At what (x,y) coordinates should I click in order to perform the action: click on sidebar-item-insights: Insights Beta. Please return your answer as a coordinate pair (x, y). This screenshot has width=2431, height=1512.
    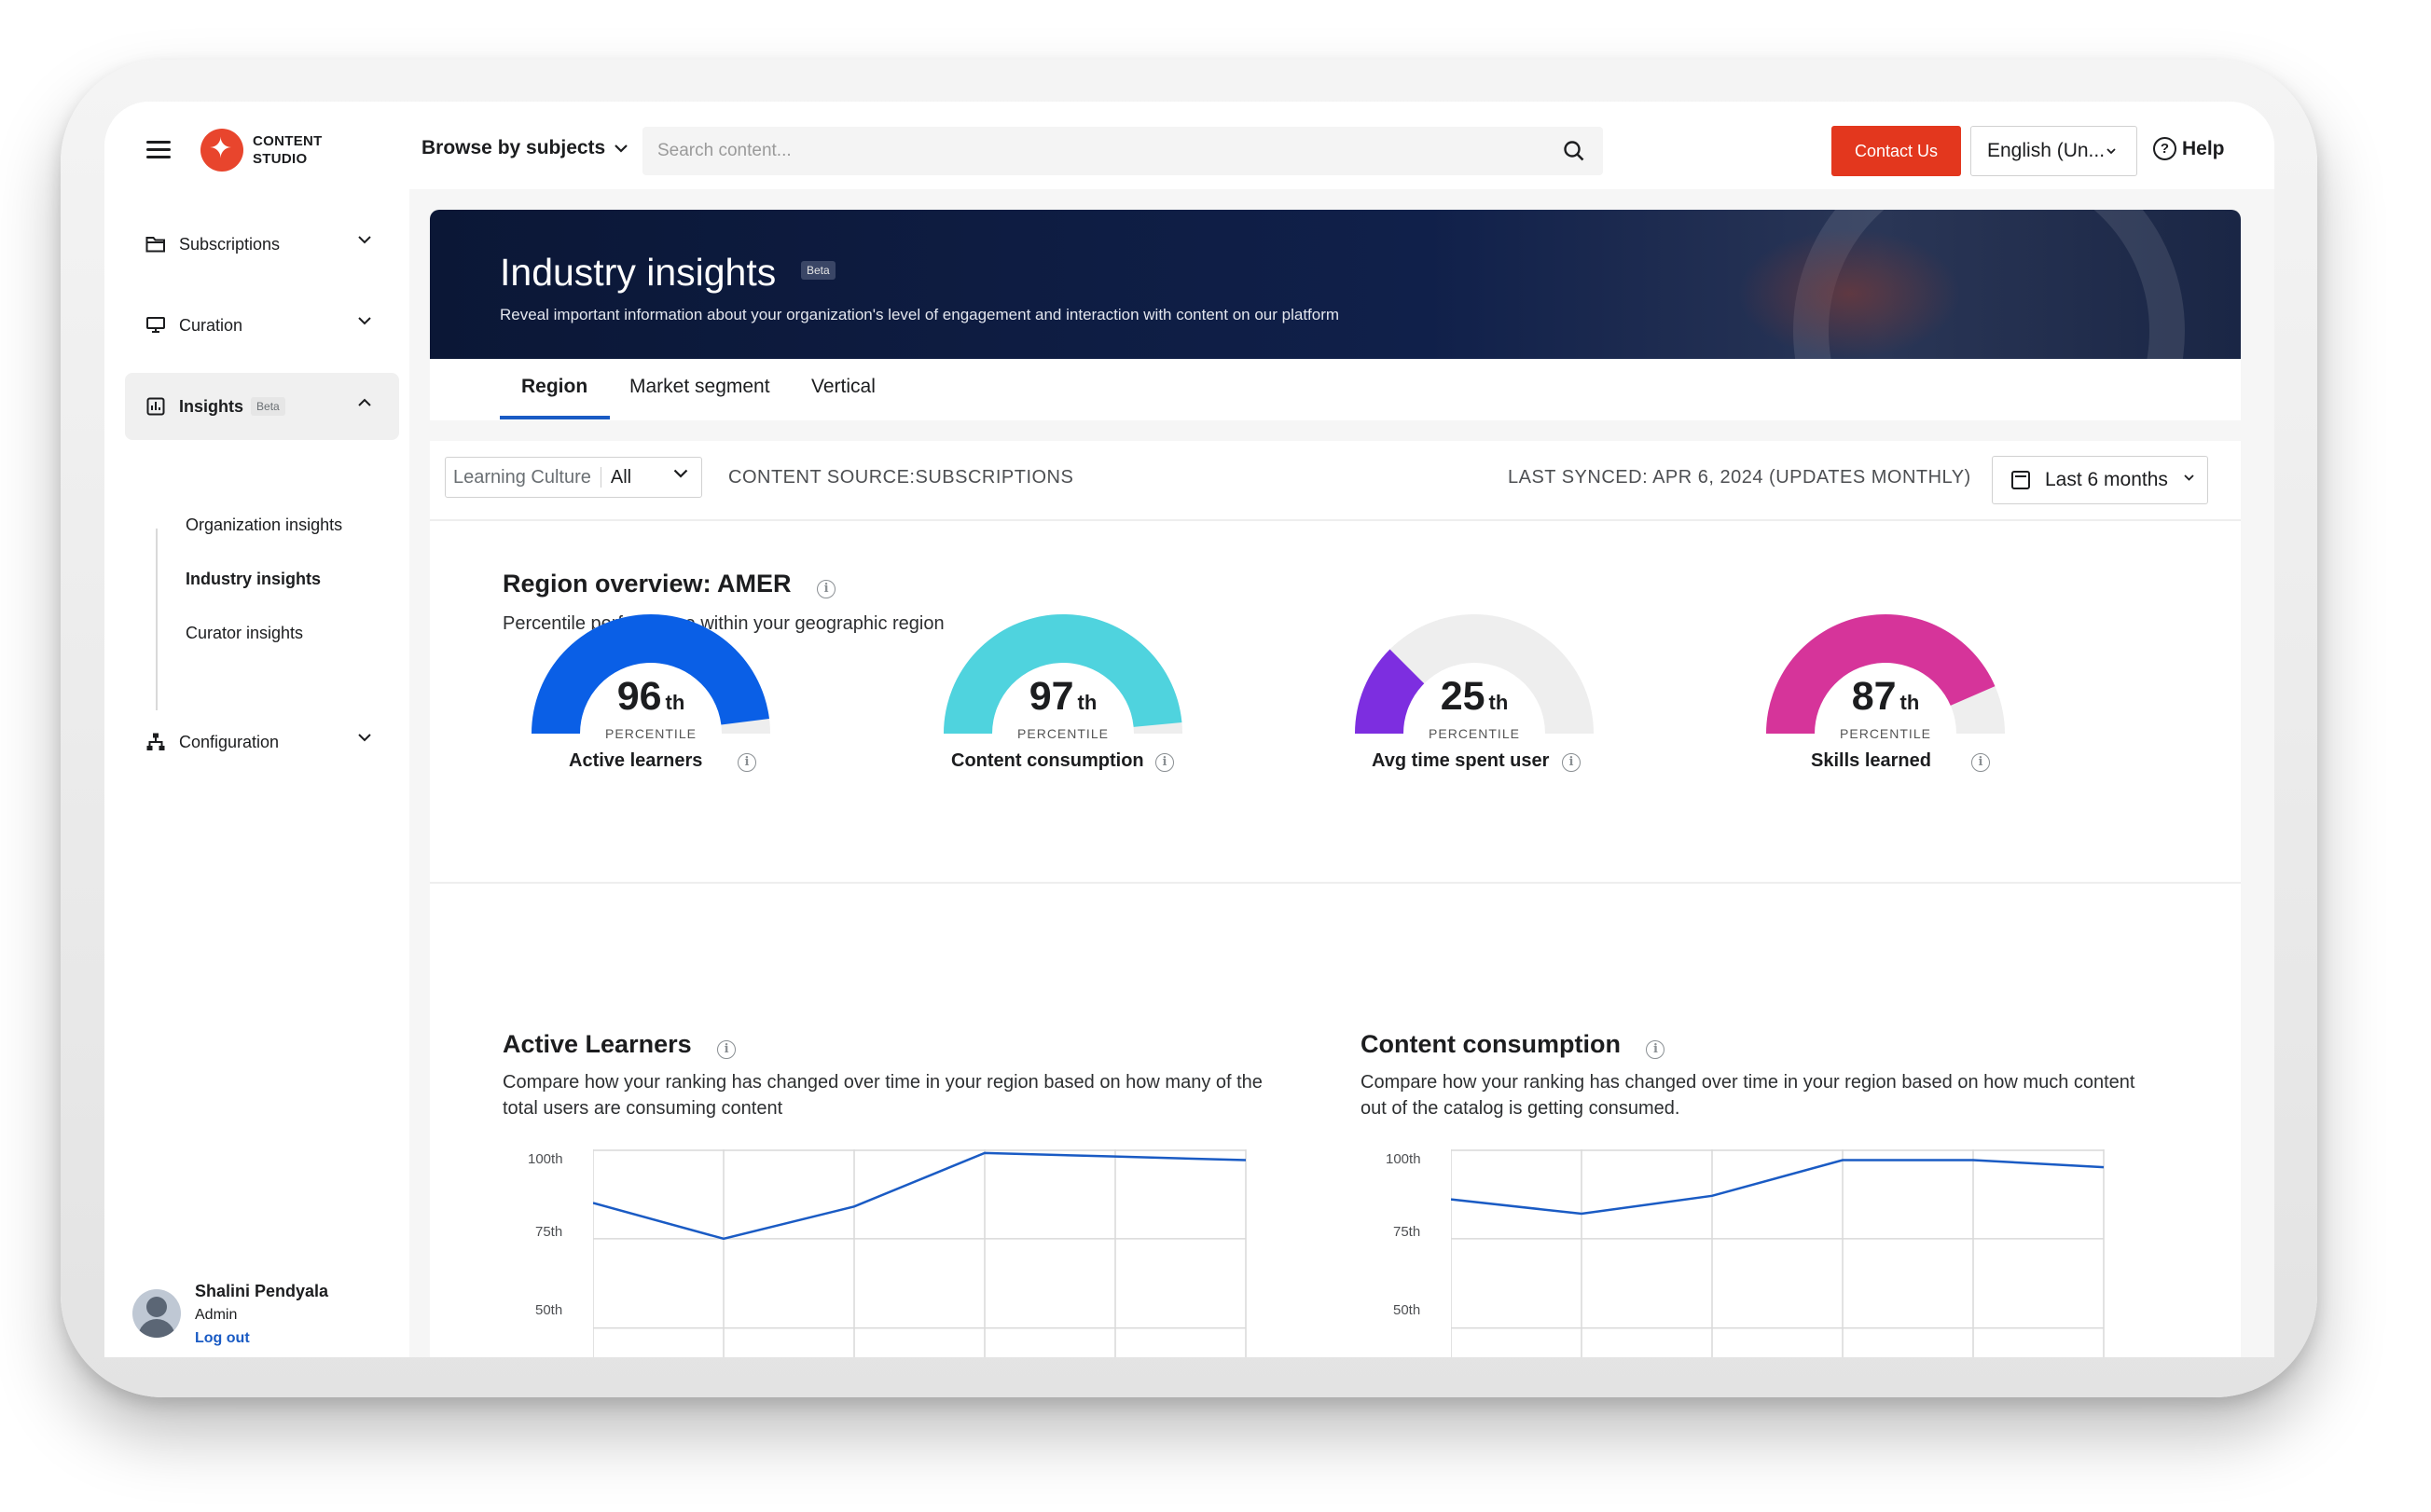
    Looking at the image, I should click on (262, 406).